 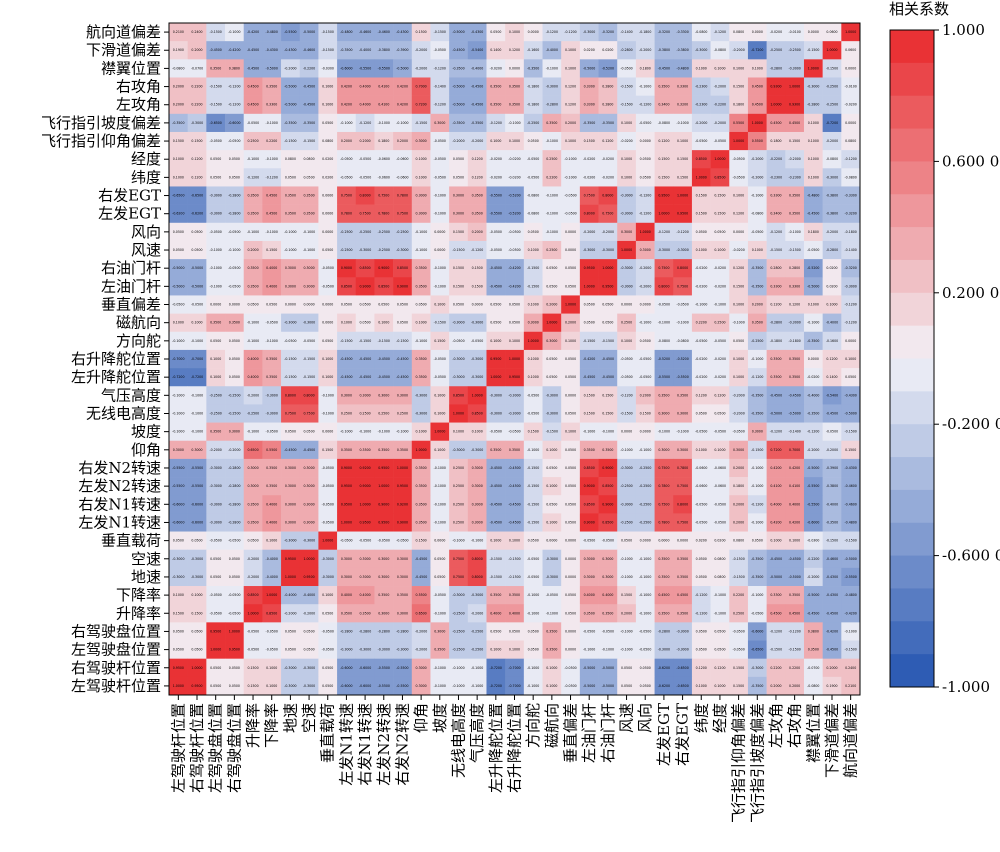 I want to click on heatmap-cell-value: 0.7500, so click(x=663, y=268).